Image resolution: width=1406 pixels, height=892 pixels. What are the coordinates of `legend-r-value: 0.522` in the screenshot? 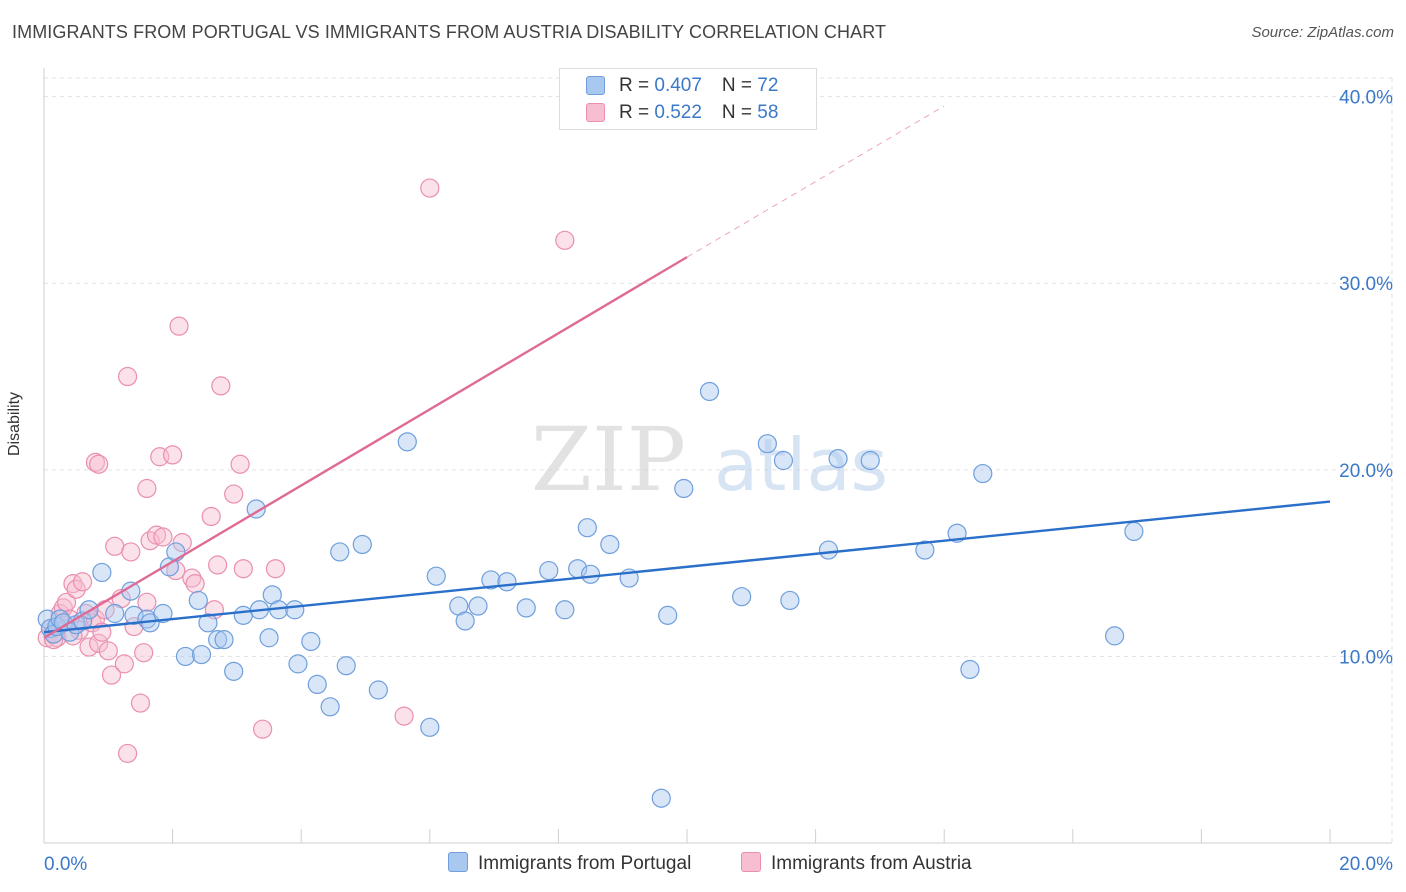 It's located at (678, 112).